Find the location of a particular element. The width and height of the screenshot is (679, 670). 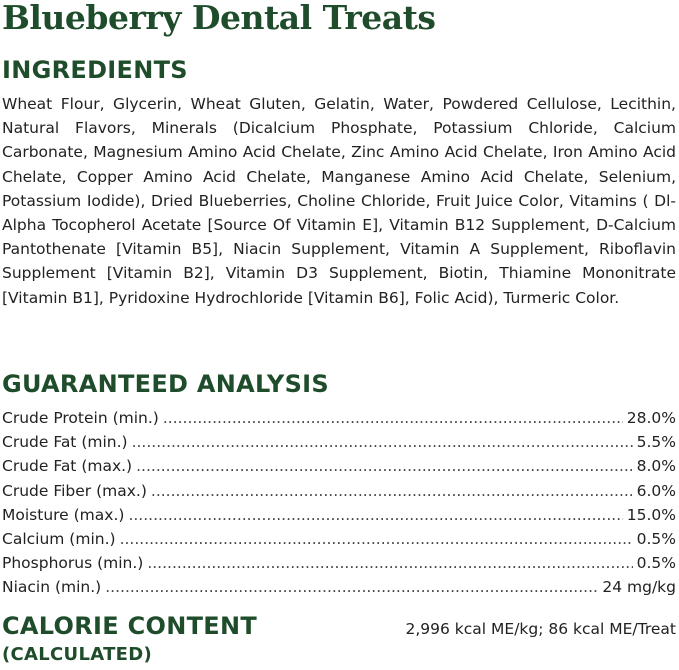

row-value: 28.0% is located at coordinates (651, 418).